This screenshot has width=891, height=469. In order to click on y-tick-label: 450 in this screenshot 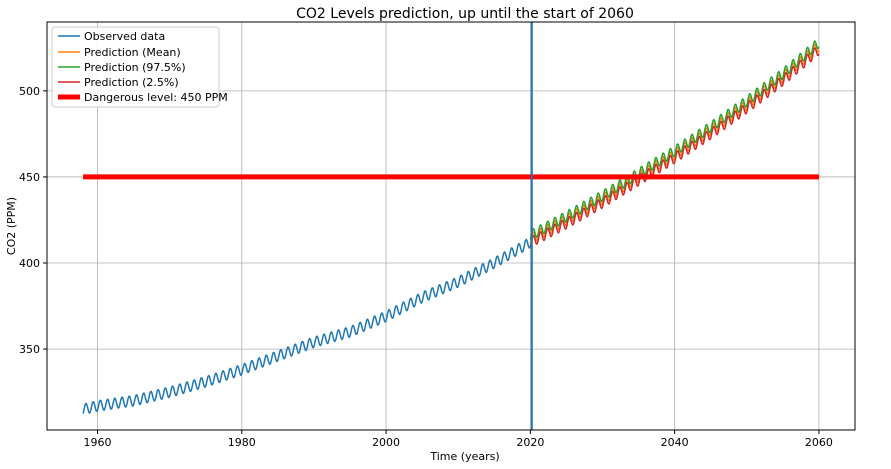, I will do `click(29, 177)`.